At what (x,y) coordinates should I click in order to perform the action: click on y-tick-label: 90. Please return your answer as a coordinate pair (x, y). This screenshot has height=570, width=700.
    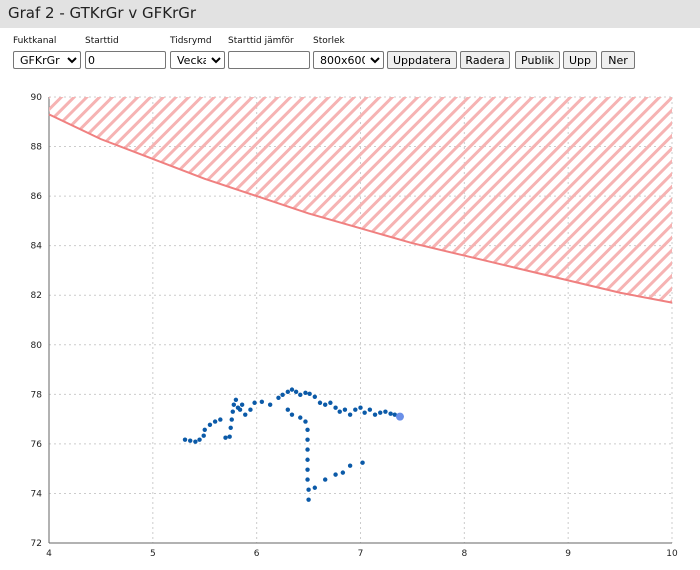
    Looking at the image, I should click on (37, 98).